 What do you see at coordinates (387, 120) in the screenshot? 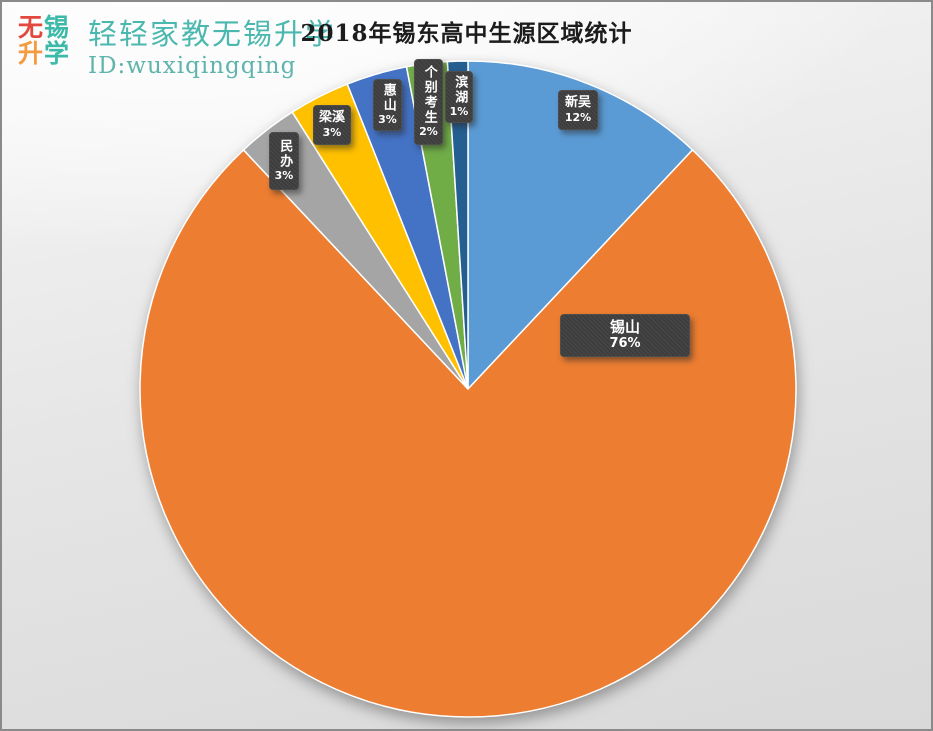
I see `slice-pct-huishan: 3%` at bounding box center [387, 120].